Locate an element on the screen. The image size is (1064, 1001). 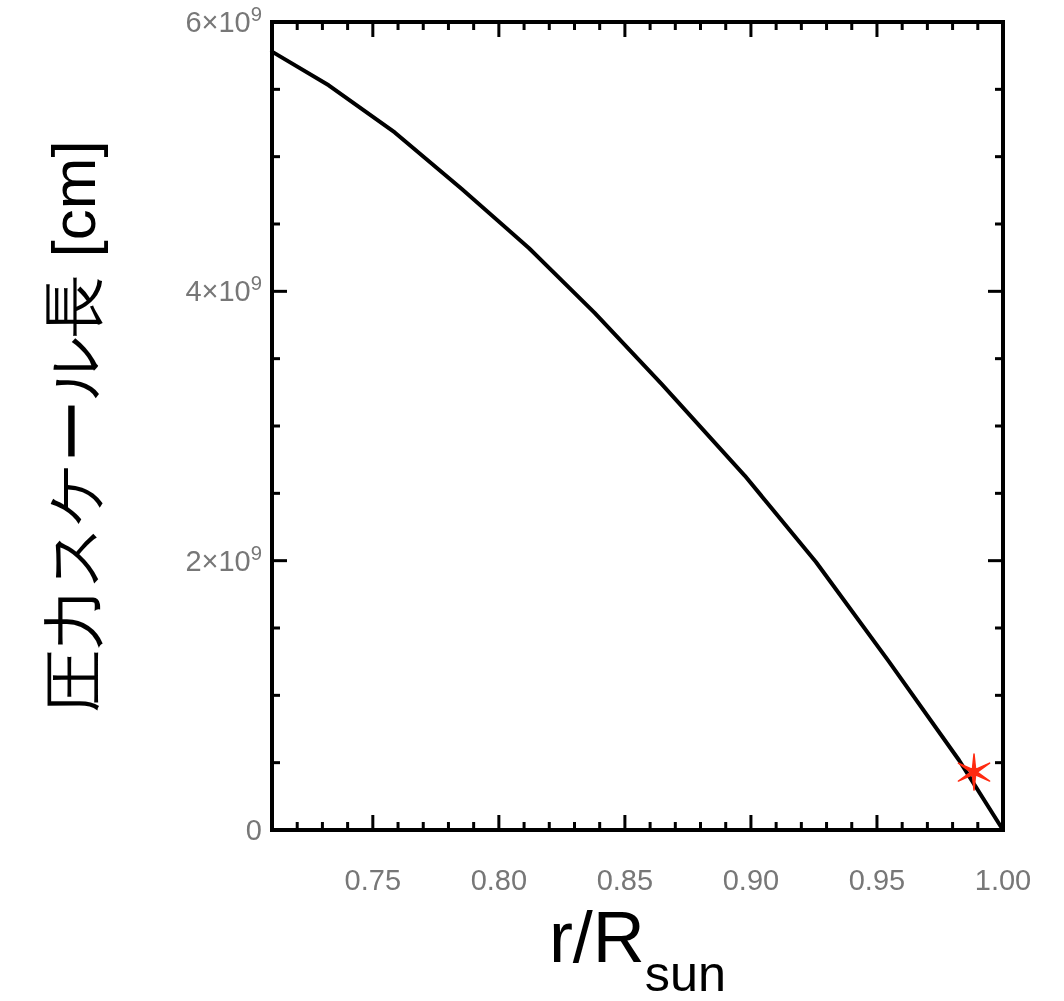
y-tick-label: 6×10$^{9}$ is located at coordinates (223, 20).